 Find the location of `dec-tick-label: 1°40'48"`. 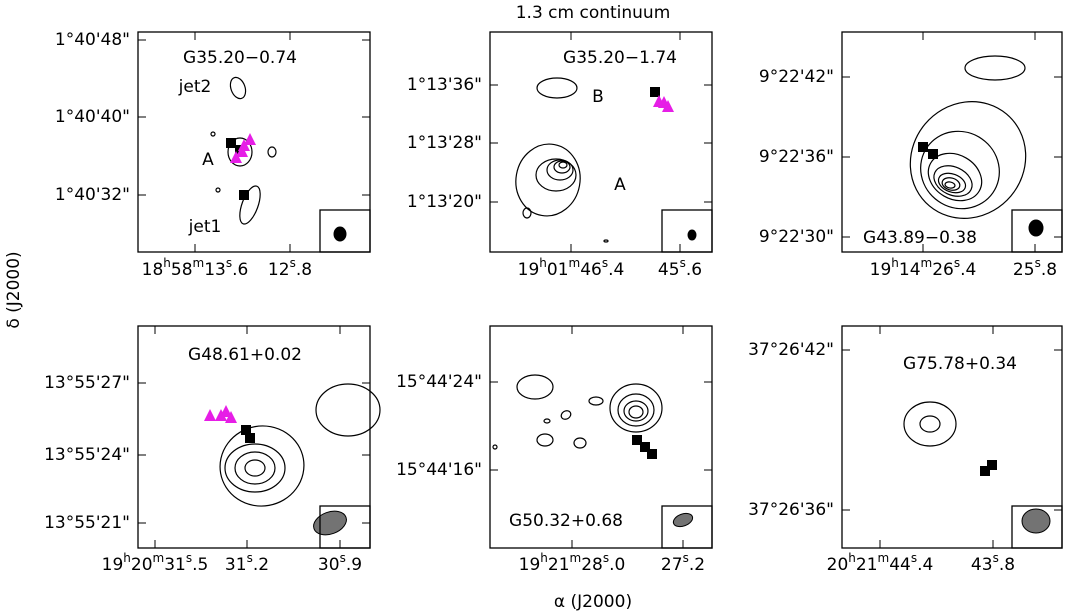

dec-tick-label: 1°40'48" is located at coordinates (92, 40).